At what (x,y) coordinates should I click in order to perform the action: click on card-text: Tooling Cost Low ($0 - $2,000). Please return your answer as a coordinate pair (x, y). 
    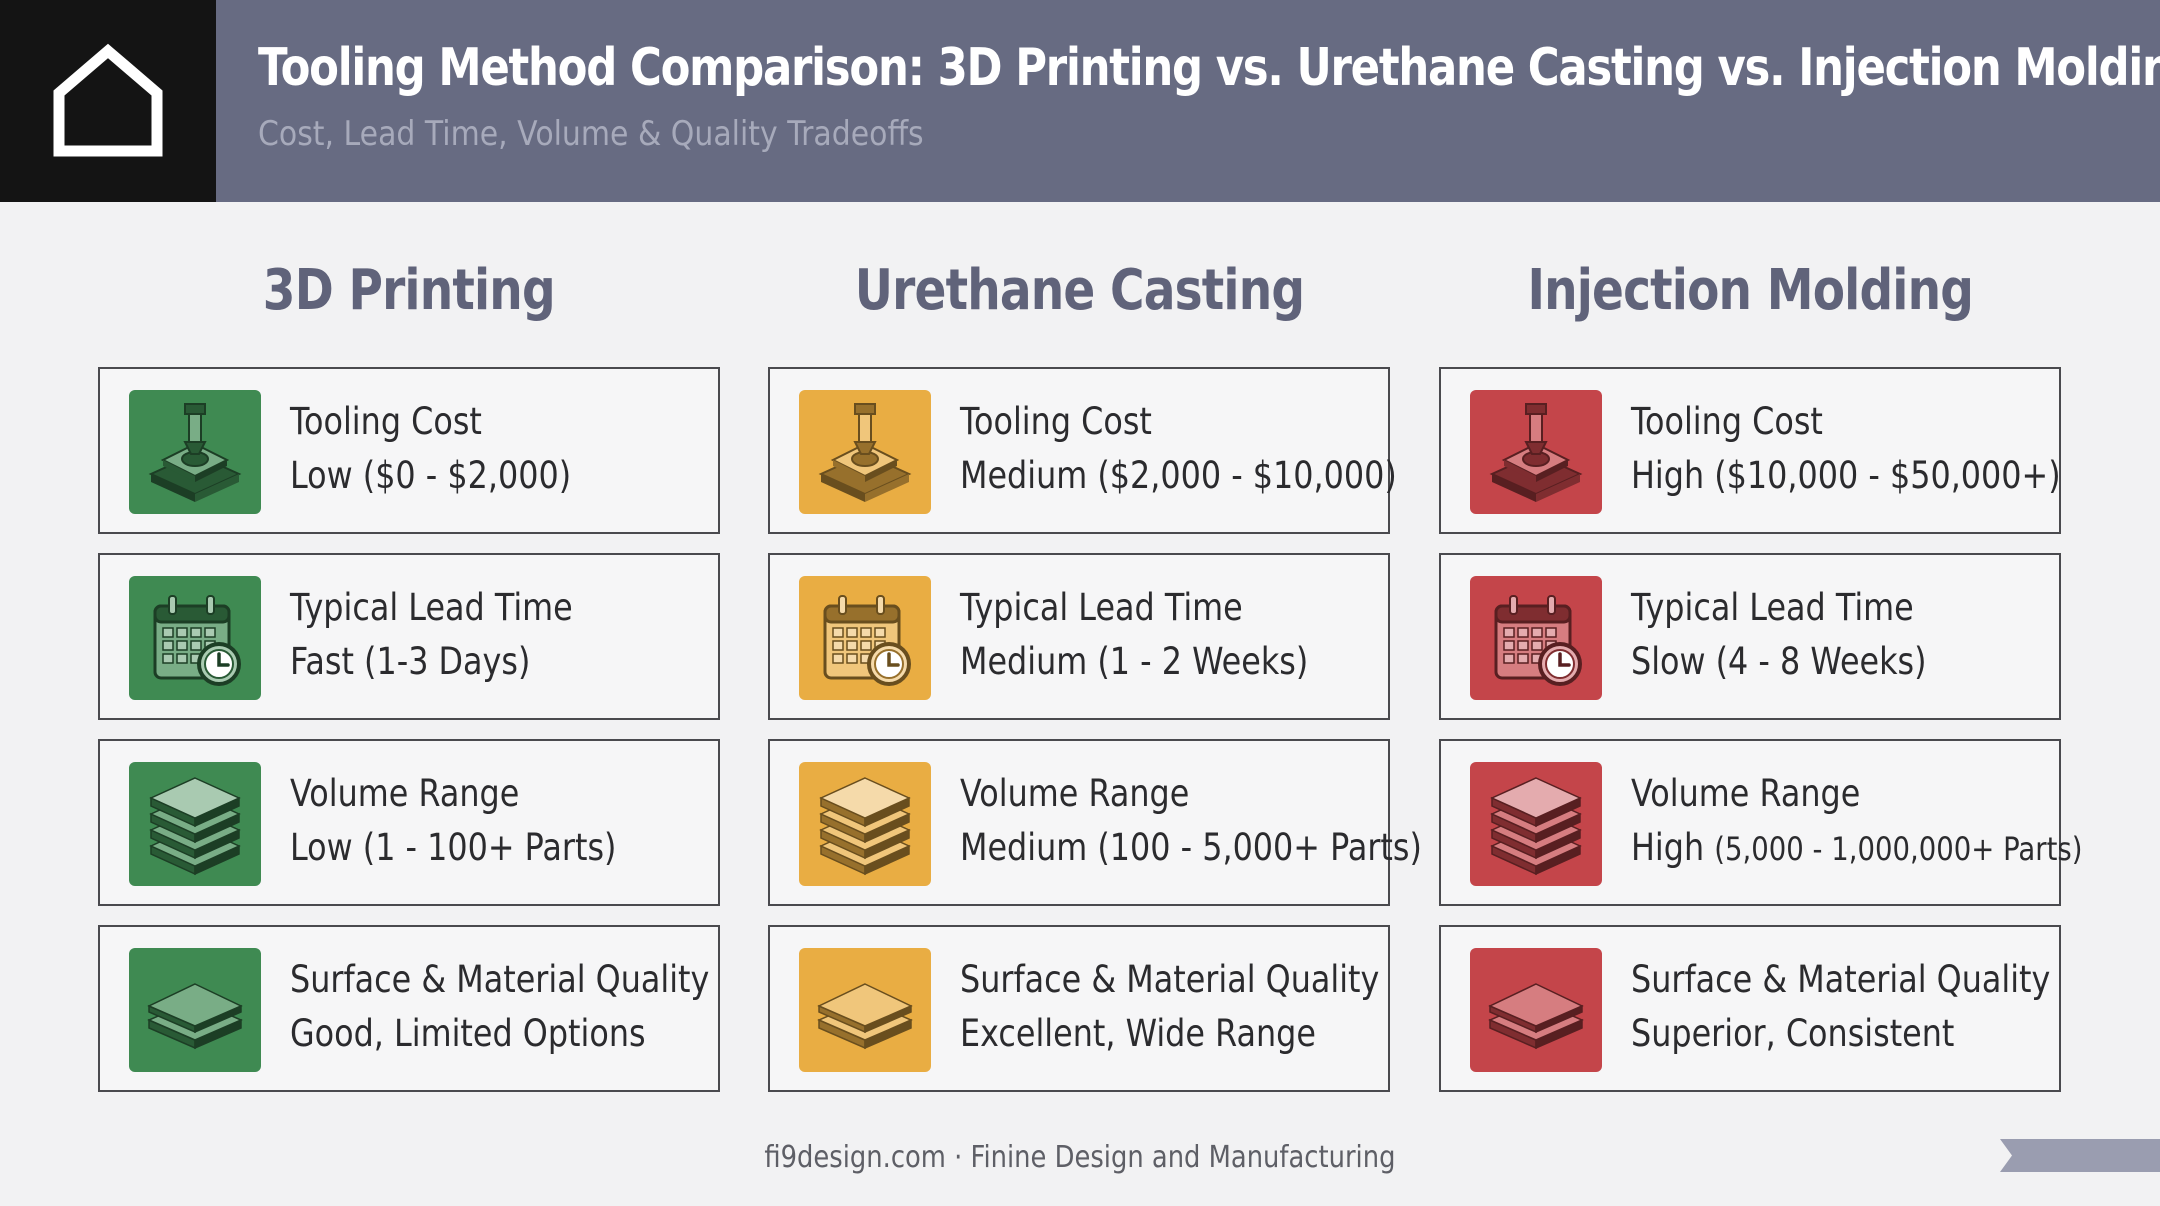
    Looking at the image, I should click on (470, 449).